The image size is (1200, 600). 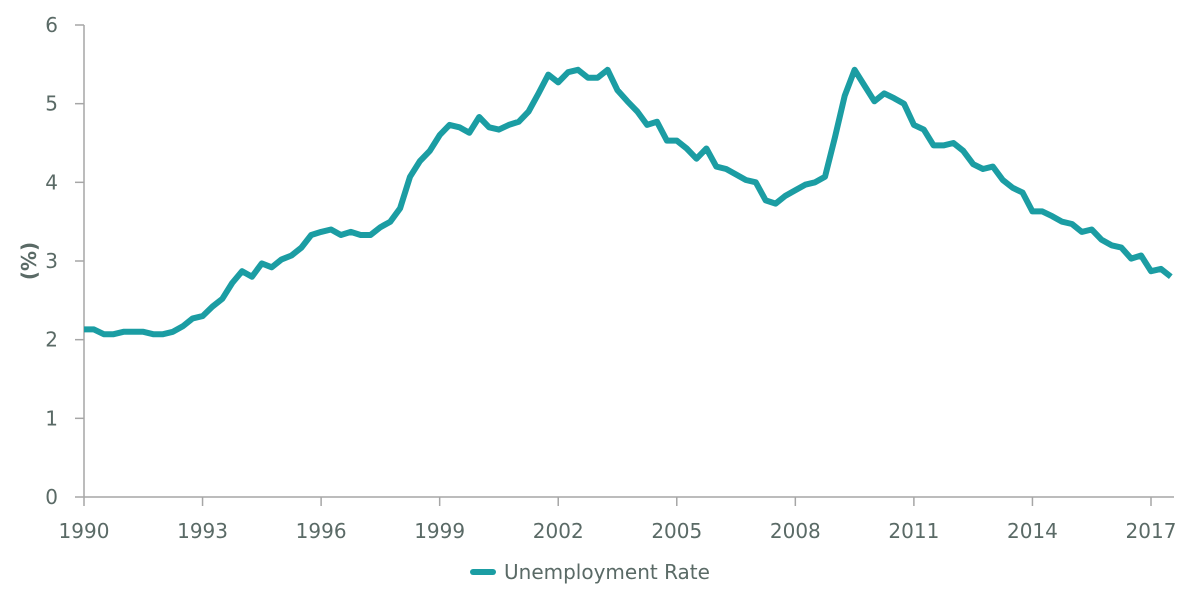 I want to click on y-tick-label: 2, so click(x=51, y=340).